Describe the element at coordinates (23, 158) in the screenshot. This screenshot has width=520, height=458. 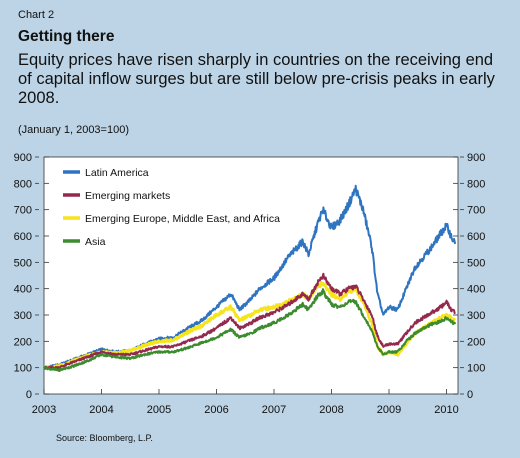
I see `y-tick-label-left: 900` at that location.